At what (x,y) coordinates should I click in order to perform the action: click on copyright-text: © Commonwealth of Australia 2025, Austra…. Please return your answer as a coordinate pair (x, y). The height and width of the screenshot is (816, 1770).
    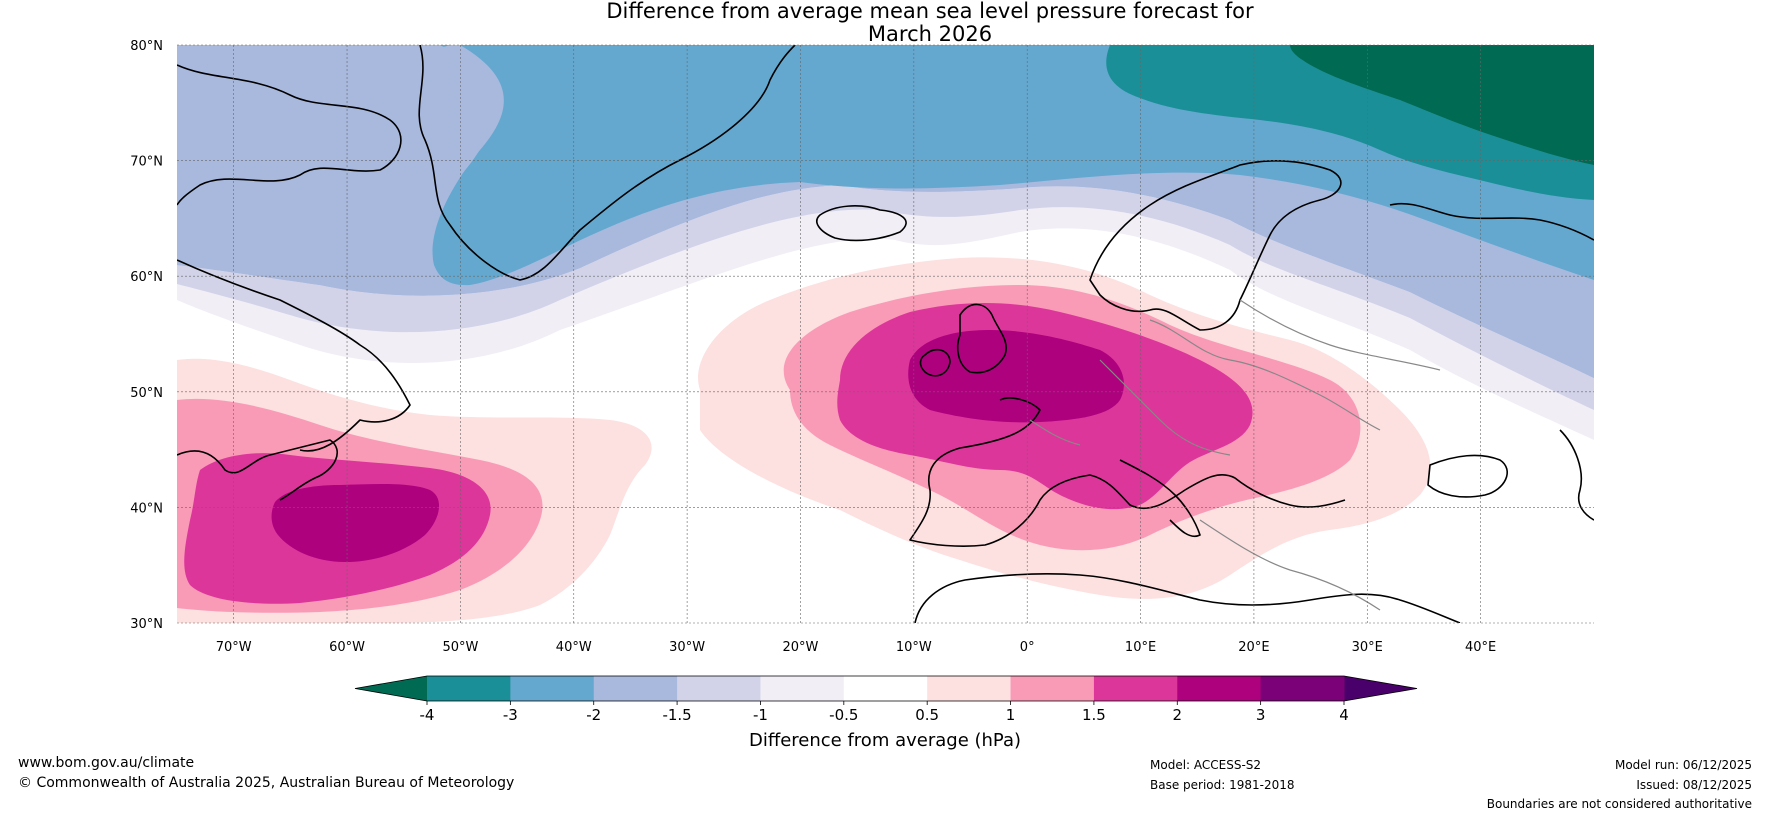
    Looking at the image, I should click on (266, 783).